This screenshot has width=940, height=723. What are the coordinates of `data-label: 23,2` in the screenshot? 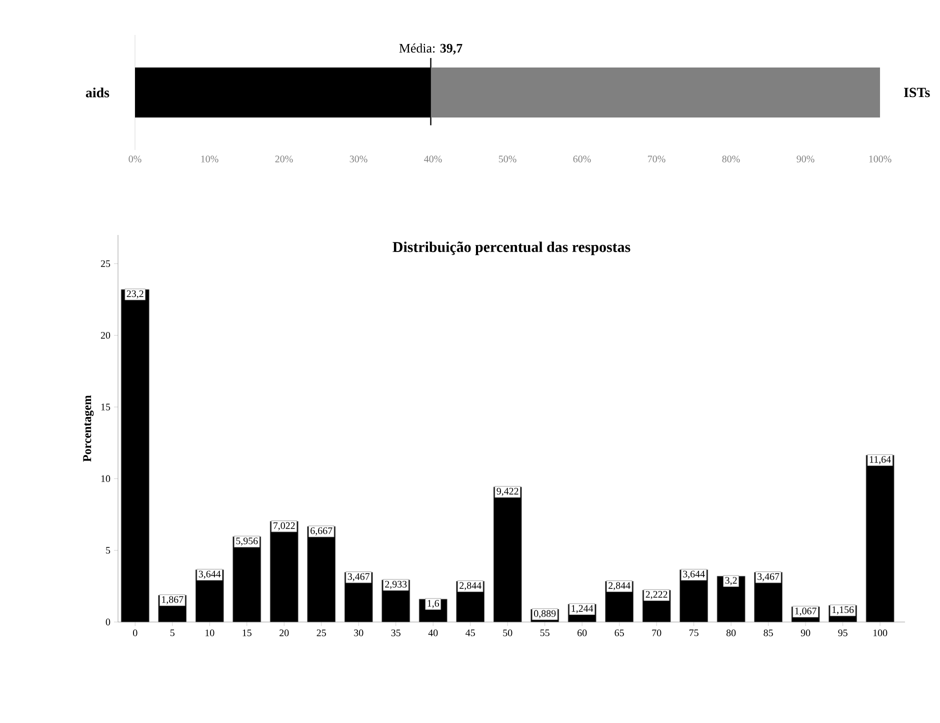 It's located at (135, 294).